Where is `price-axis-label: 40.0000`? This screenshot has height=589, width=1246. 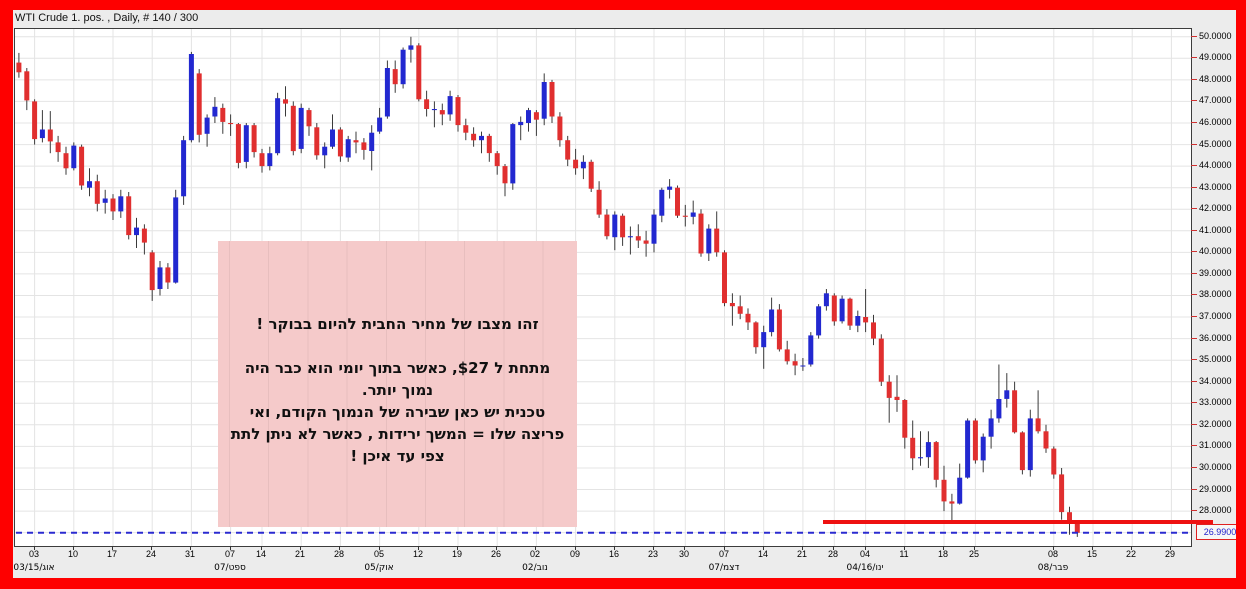 price-axis-label: 40.0000 is located at coordinates (1215, 251).